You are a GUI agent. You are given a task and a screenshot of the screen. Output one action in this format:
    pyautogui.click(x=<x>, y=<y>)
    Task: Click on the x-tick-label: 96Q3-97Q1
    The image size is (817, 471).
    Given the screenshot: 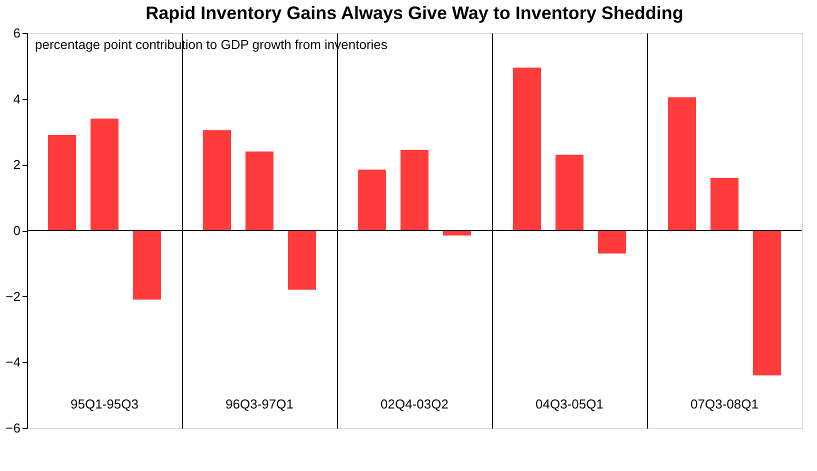 What is the action you would take?
    pyautogui.click(x=260, y=404)
    